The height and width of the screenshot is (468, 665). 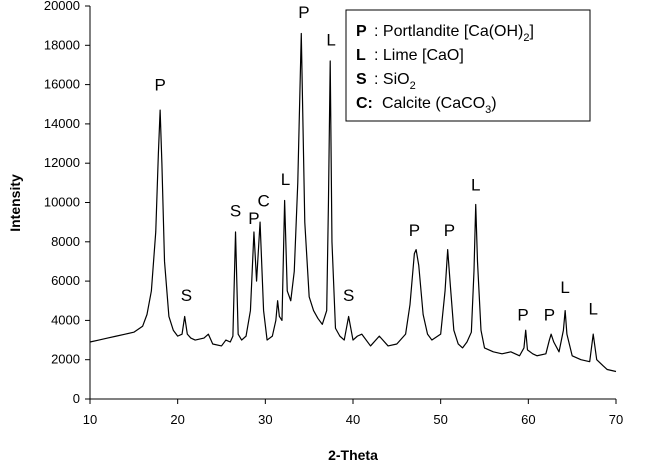 I want to click on legend-text: : Portlandite [Ca(OH)2], so click(x=454, y=33).